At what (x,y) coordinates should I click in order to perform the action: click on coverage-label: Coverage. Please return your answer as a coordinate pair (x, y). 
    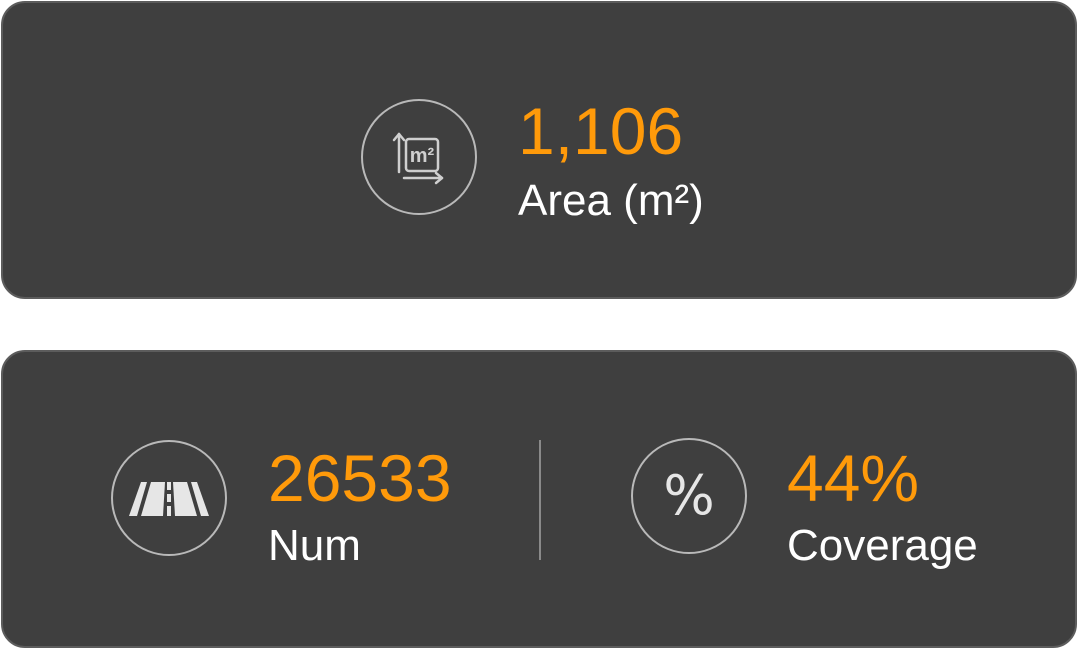
    Looking at the image, I should click on (882, 545).